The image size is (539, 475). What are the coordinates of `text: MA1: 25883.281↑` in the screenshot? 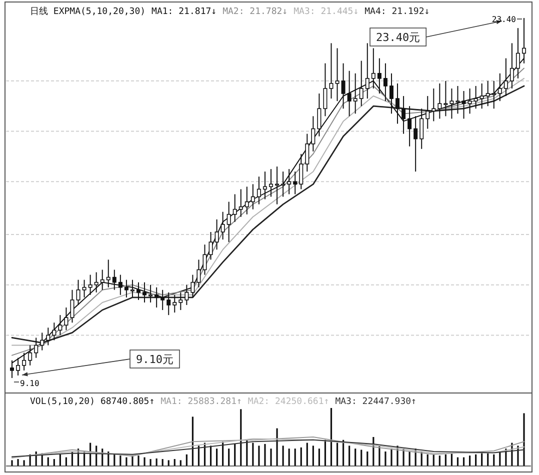 It's located at (201, 402).